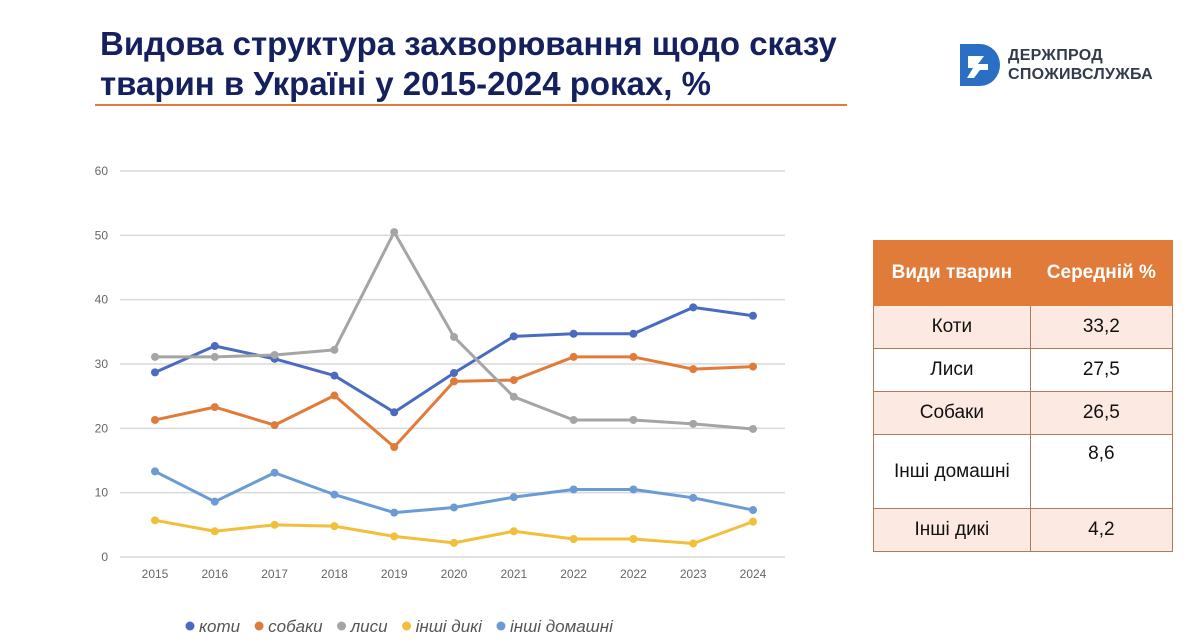 The image size is (1200, 643). What do you see at coordinates (220, 626) in the screenshot?
I see `legend-label: коти` at bounding box center [220, 626].